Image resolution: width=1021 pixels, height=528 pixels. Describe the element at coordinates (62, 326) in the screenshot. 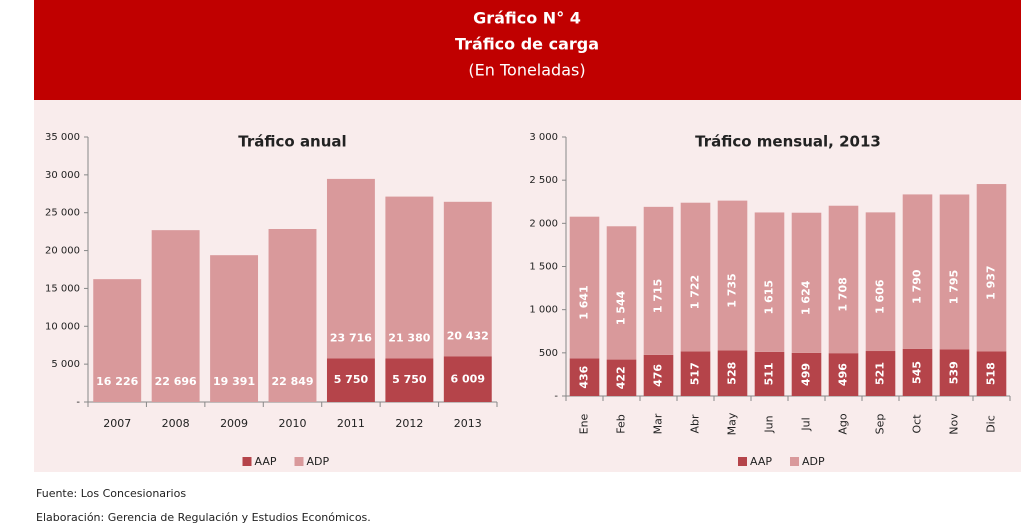

I see `y-tick-label: 10 000` at that location.